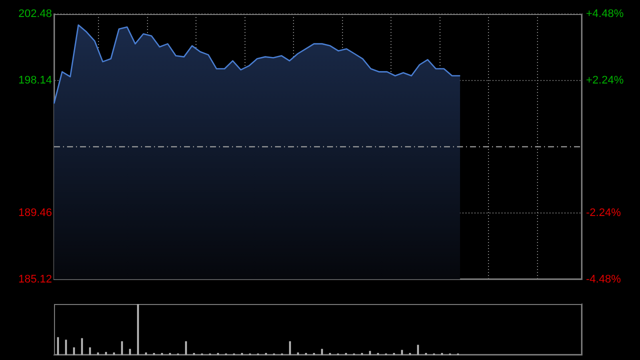 This screenshot has height=360, width=640. I want to click on y2-tick-label: -4.48%, so click(604, 279).